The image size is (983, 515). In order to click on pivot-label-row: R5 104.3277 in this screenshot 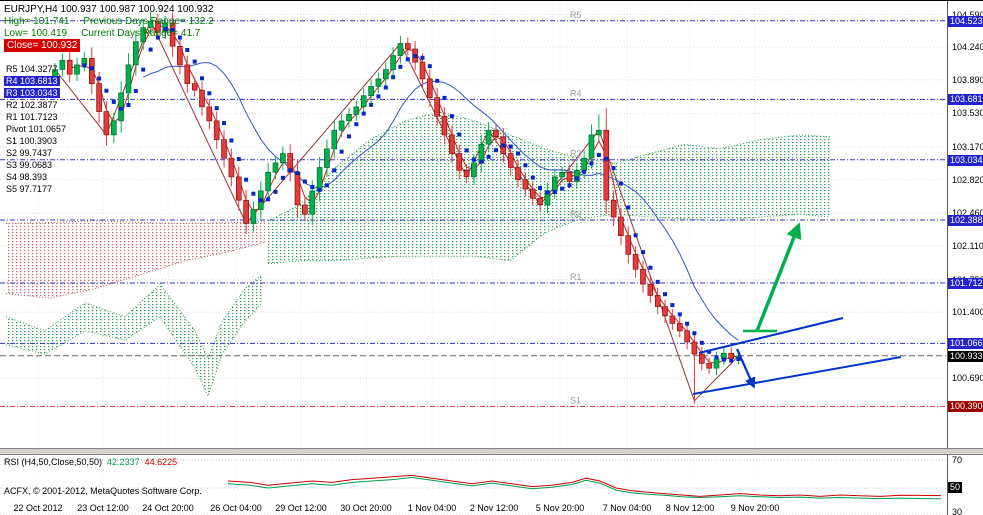, I will do `click(32, 69)`.